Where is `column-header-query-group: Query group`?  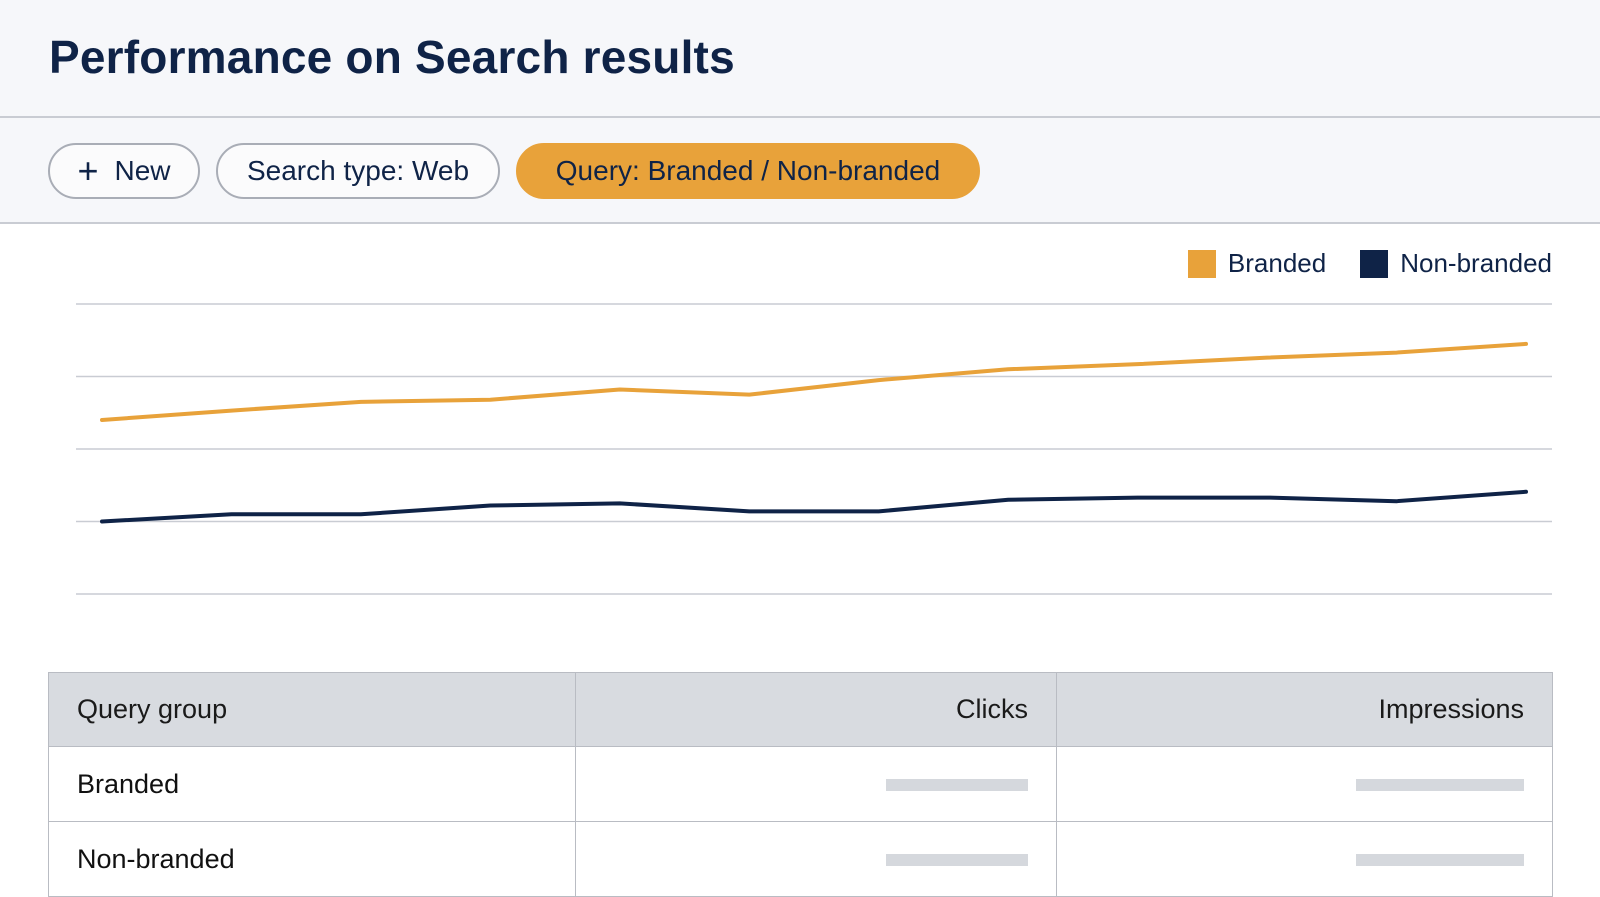 column-header-query-group: Query group is located at coordinates (312, 709).